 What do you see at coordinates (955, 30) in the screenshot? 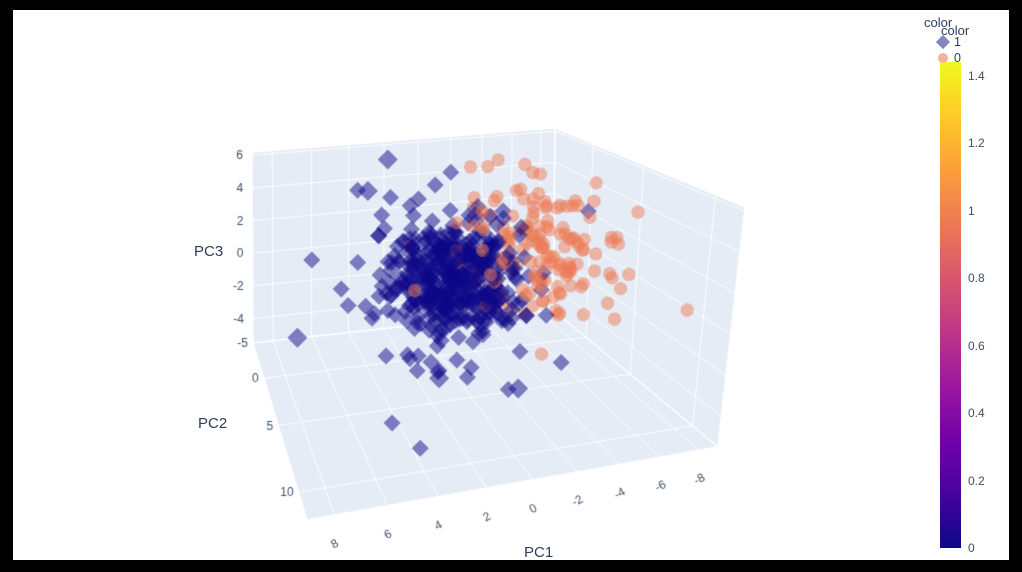
I see `colorbar-title: color` at bounding box center [955, 30].